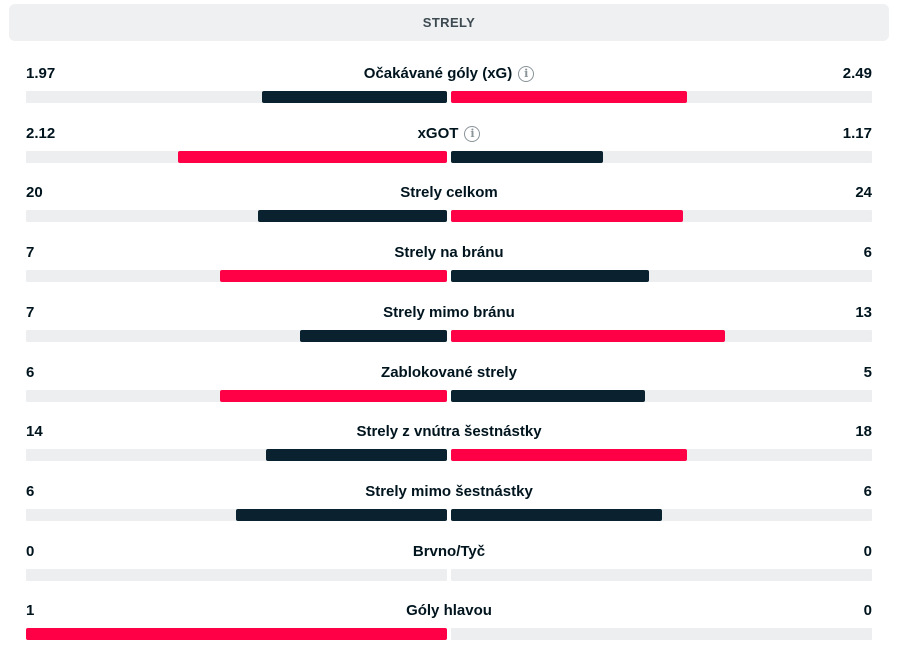  I want to click on stat-label: Očakávané góly (xG), so click(438, 73).